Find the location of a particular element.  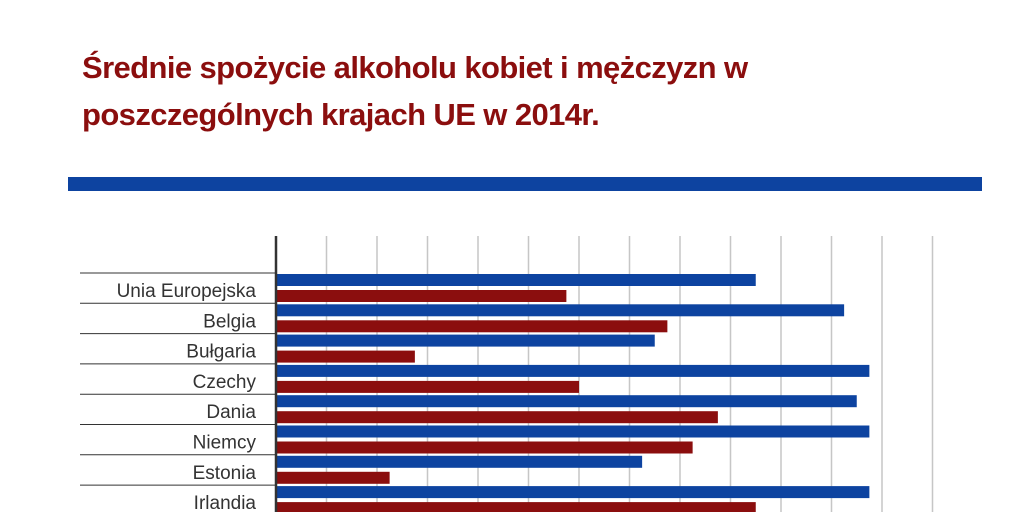

category-separators is located at coordinates (178, 379).